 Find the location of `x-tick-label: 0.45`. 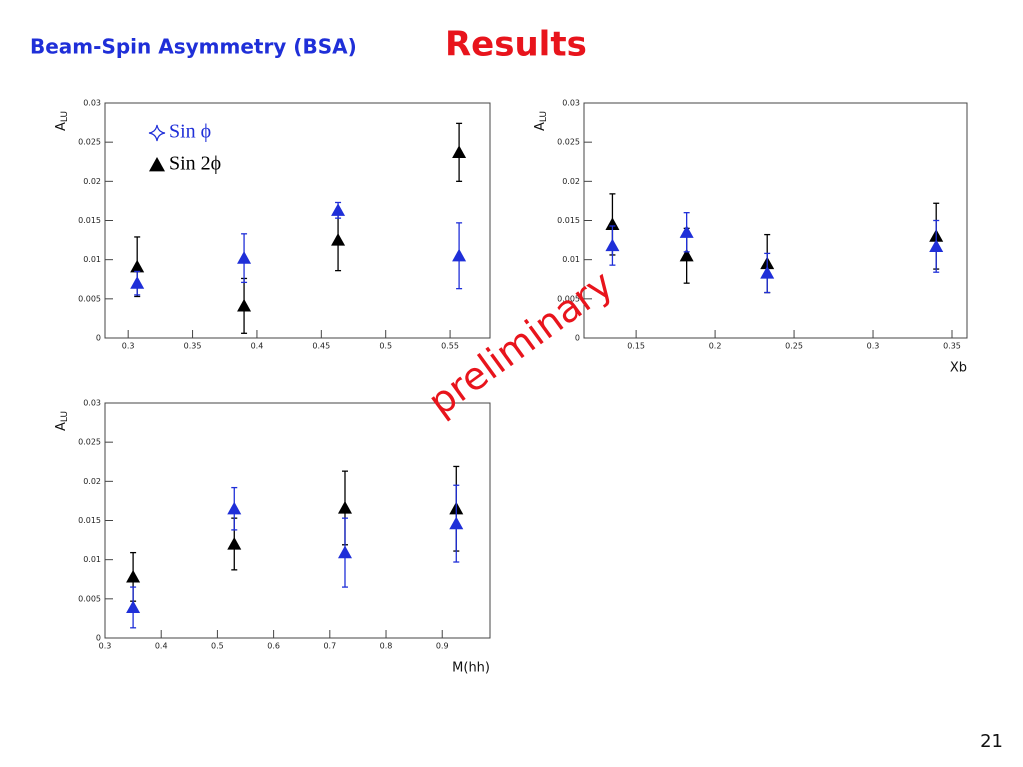

x-tick-label: 0.45 is located at coordinates (321, 346).